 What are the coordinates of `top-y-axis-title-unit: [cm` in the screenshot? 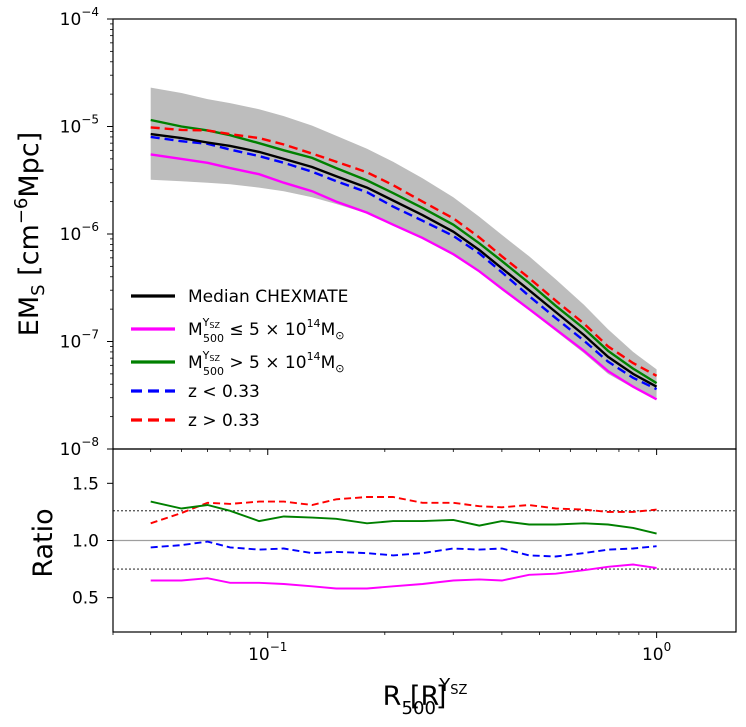 It's located at (29, 254).